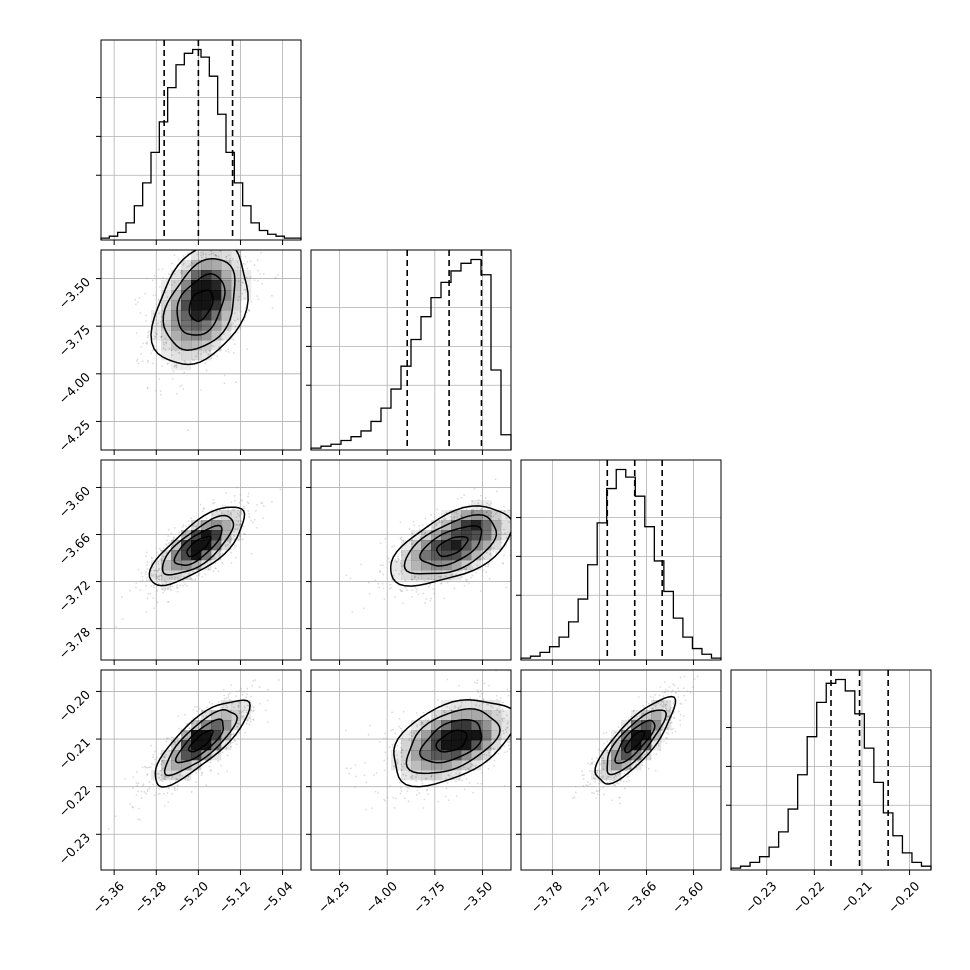 The image size is (970, 970). What do you see at coordinates (74, 596) in the screenshot?
I see `y-tick-label-p2-1: −3.72` at bounding box center [74, 596].